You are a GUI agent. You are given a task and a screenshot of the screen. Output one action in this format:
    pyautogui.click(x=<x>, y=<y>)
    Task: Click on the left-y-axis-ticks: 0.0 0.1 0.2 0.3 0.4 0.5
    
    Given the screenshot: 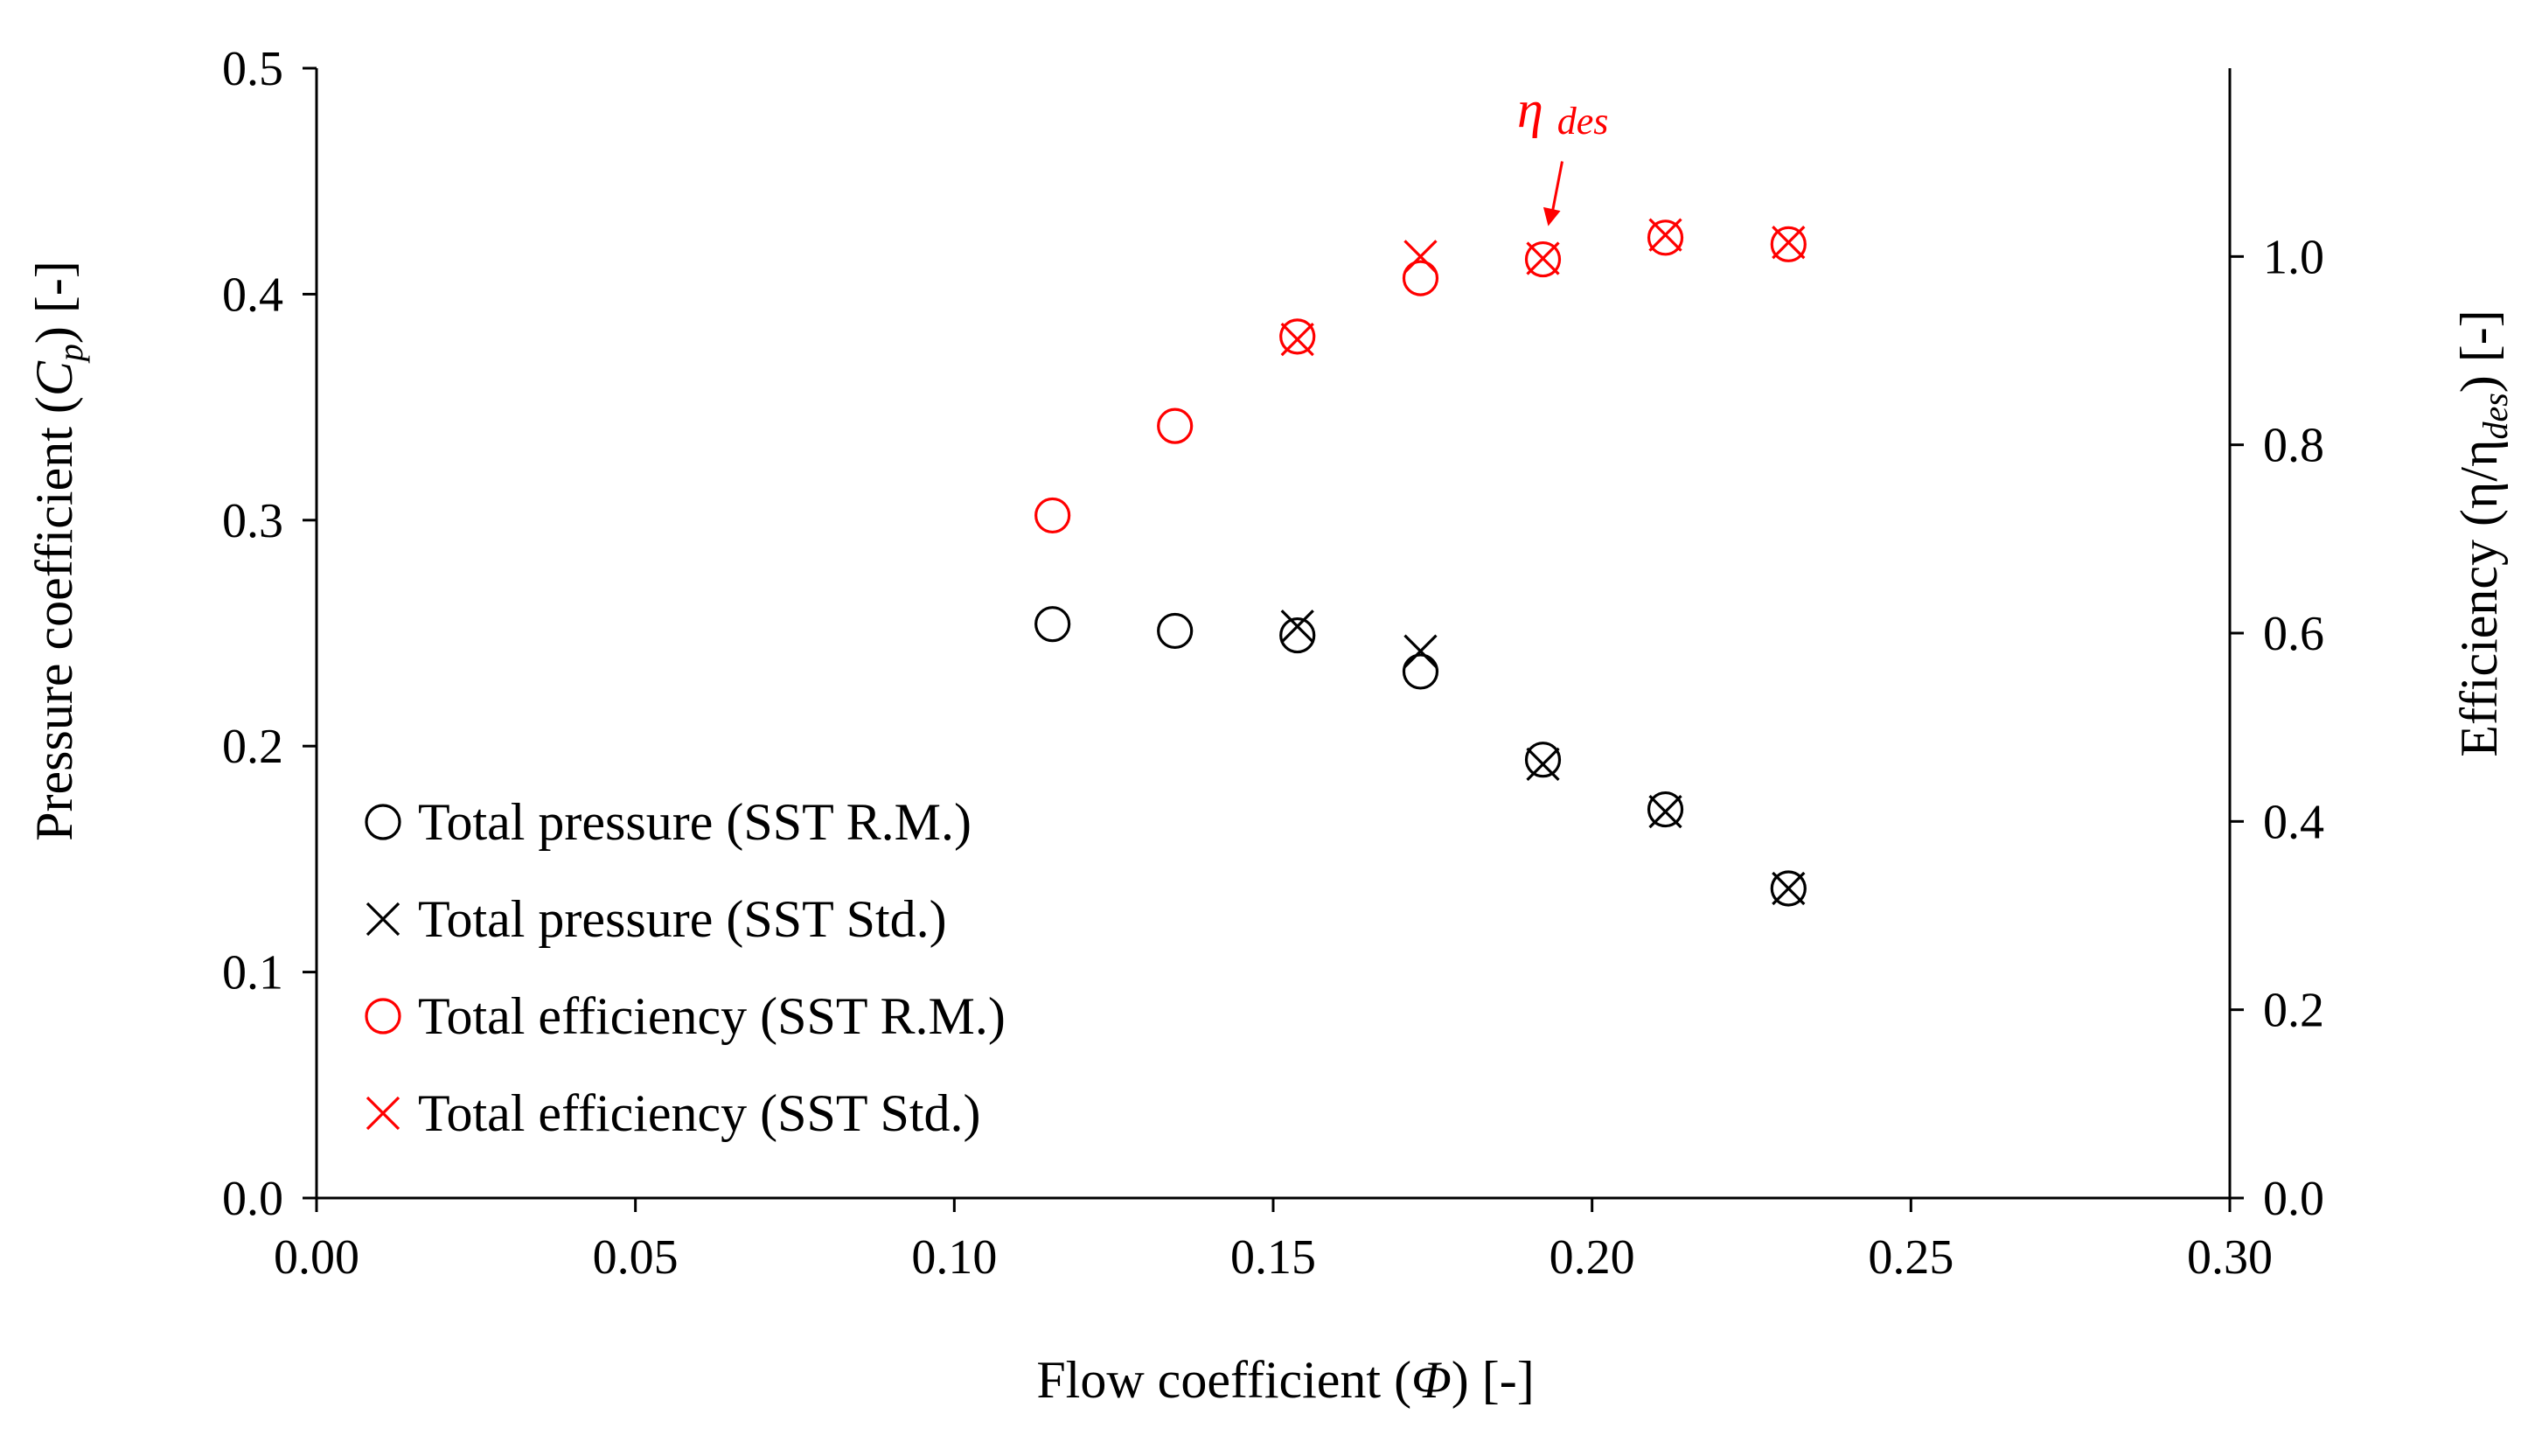 What is the action you would take?
    pyautogui.click(x=269, y=634)
    